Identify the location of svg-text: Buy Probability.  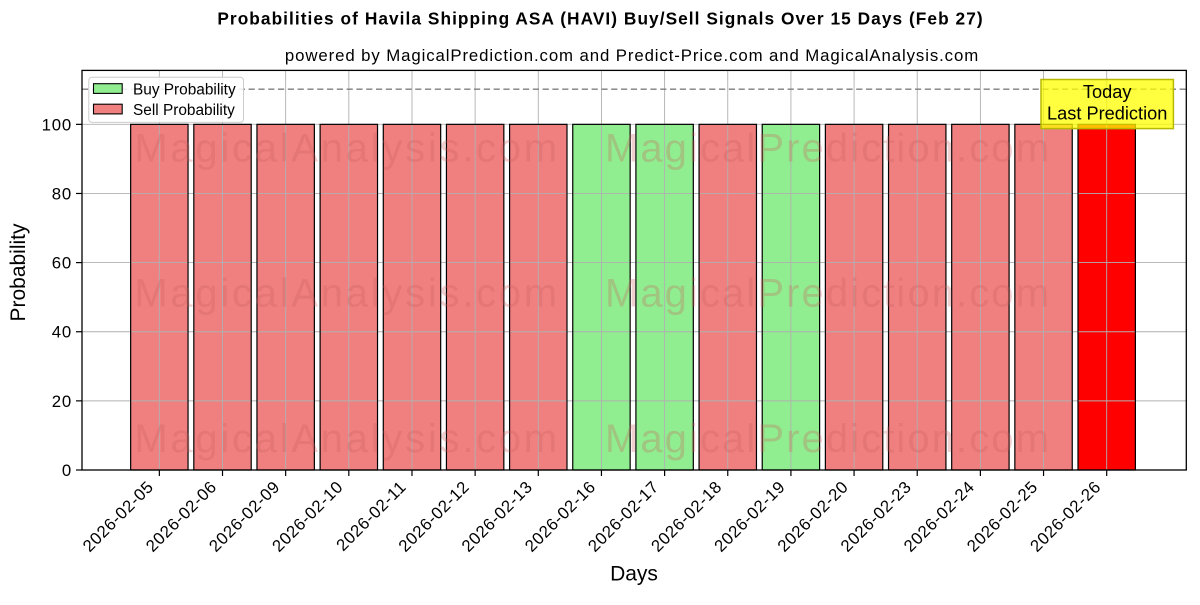
(184, 89).